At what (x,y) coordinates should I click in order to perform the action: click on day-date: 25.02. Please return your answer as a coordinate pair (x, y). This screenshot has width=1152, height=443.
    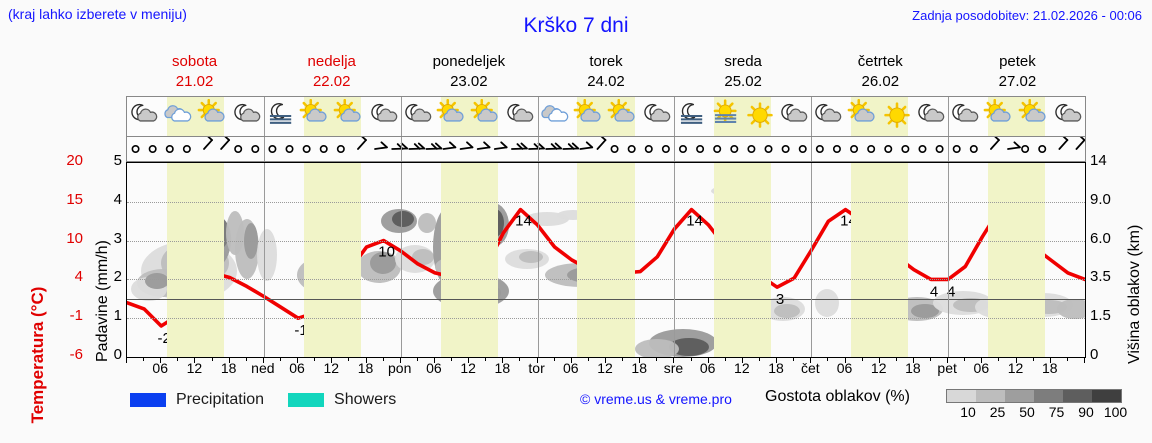
    Looking at the image, I should click on (743, 81).